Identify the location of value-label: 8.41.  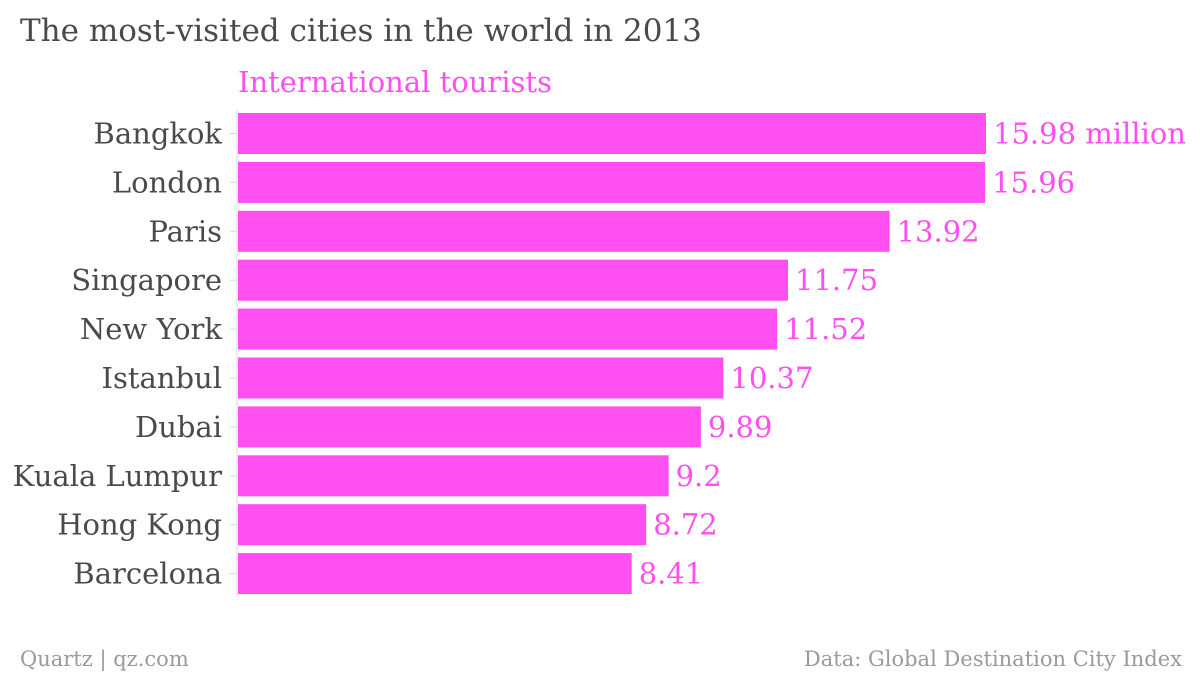
(671, 574).